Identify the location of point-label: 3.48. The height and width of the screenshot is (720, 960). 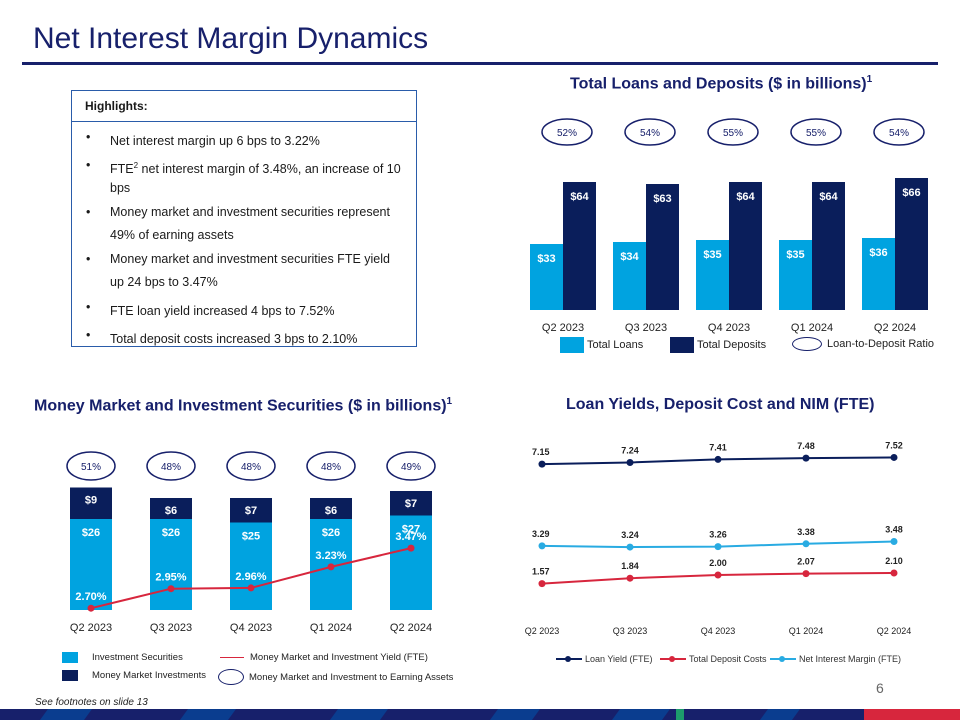
(894, 529).